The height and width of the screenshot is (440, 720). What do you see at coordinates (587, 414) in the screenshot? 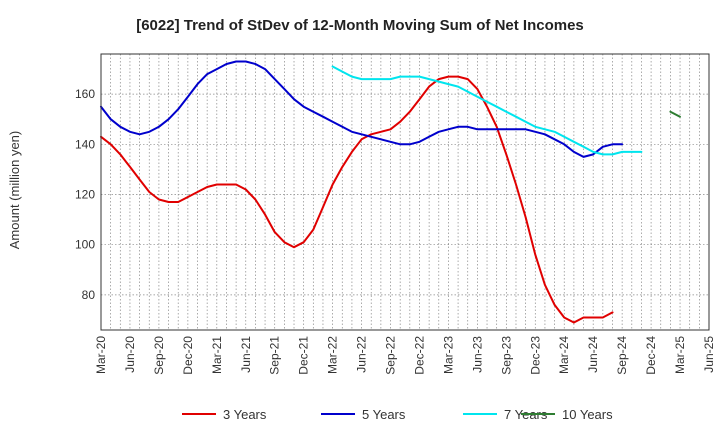
I see `legend-label: 10 Years` at bounding box center [587, 414].